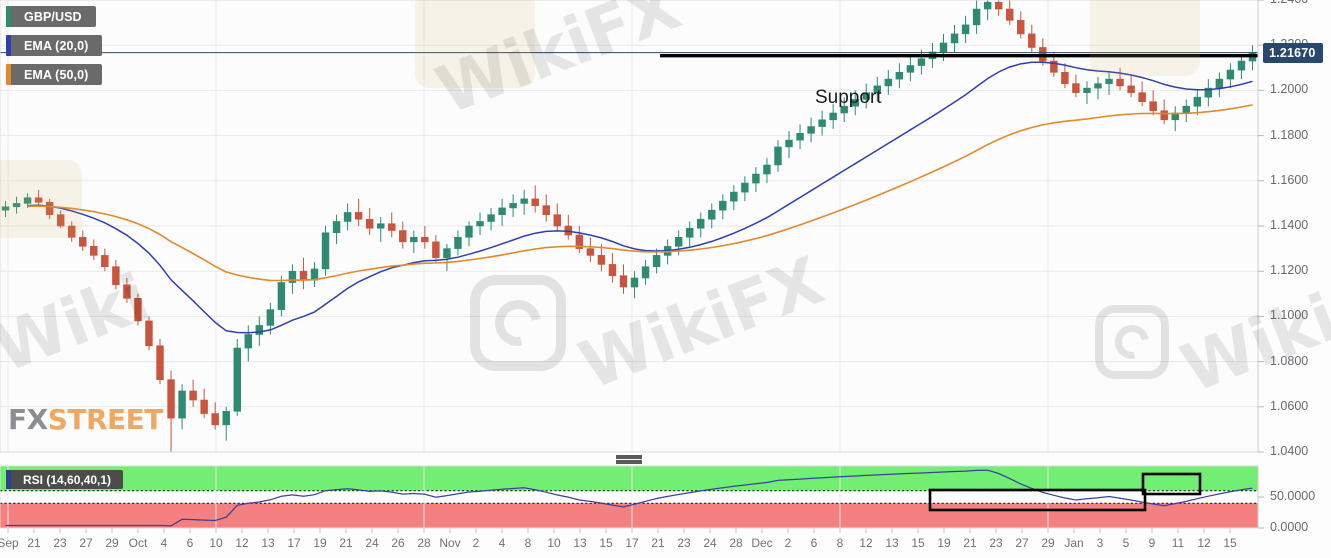  Describe the element at coordinates (1171, 484) in the screenshot. I see `rsi-box-right` at that location.